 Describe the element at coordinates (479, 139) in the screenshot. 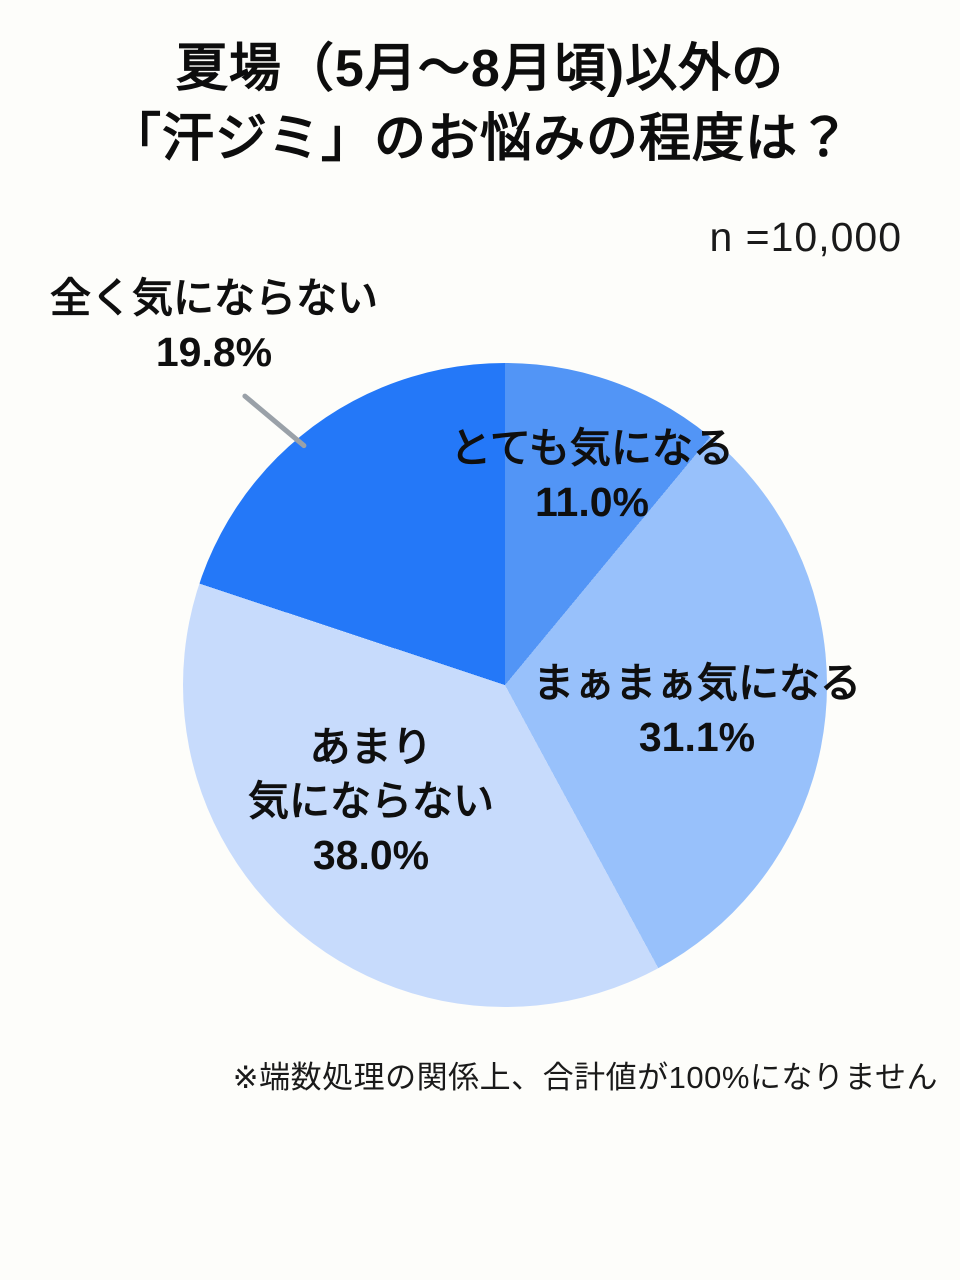

I see `chart-title-line2: 「汗ジミ」のお悩みの程度は？` at that location.